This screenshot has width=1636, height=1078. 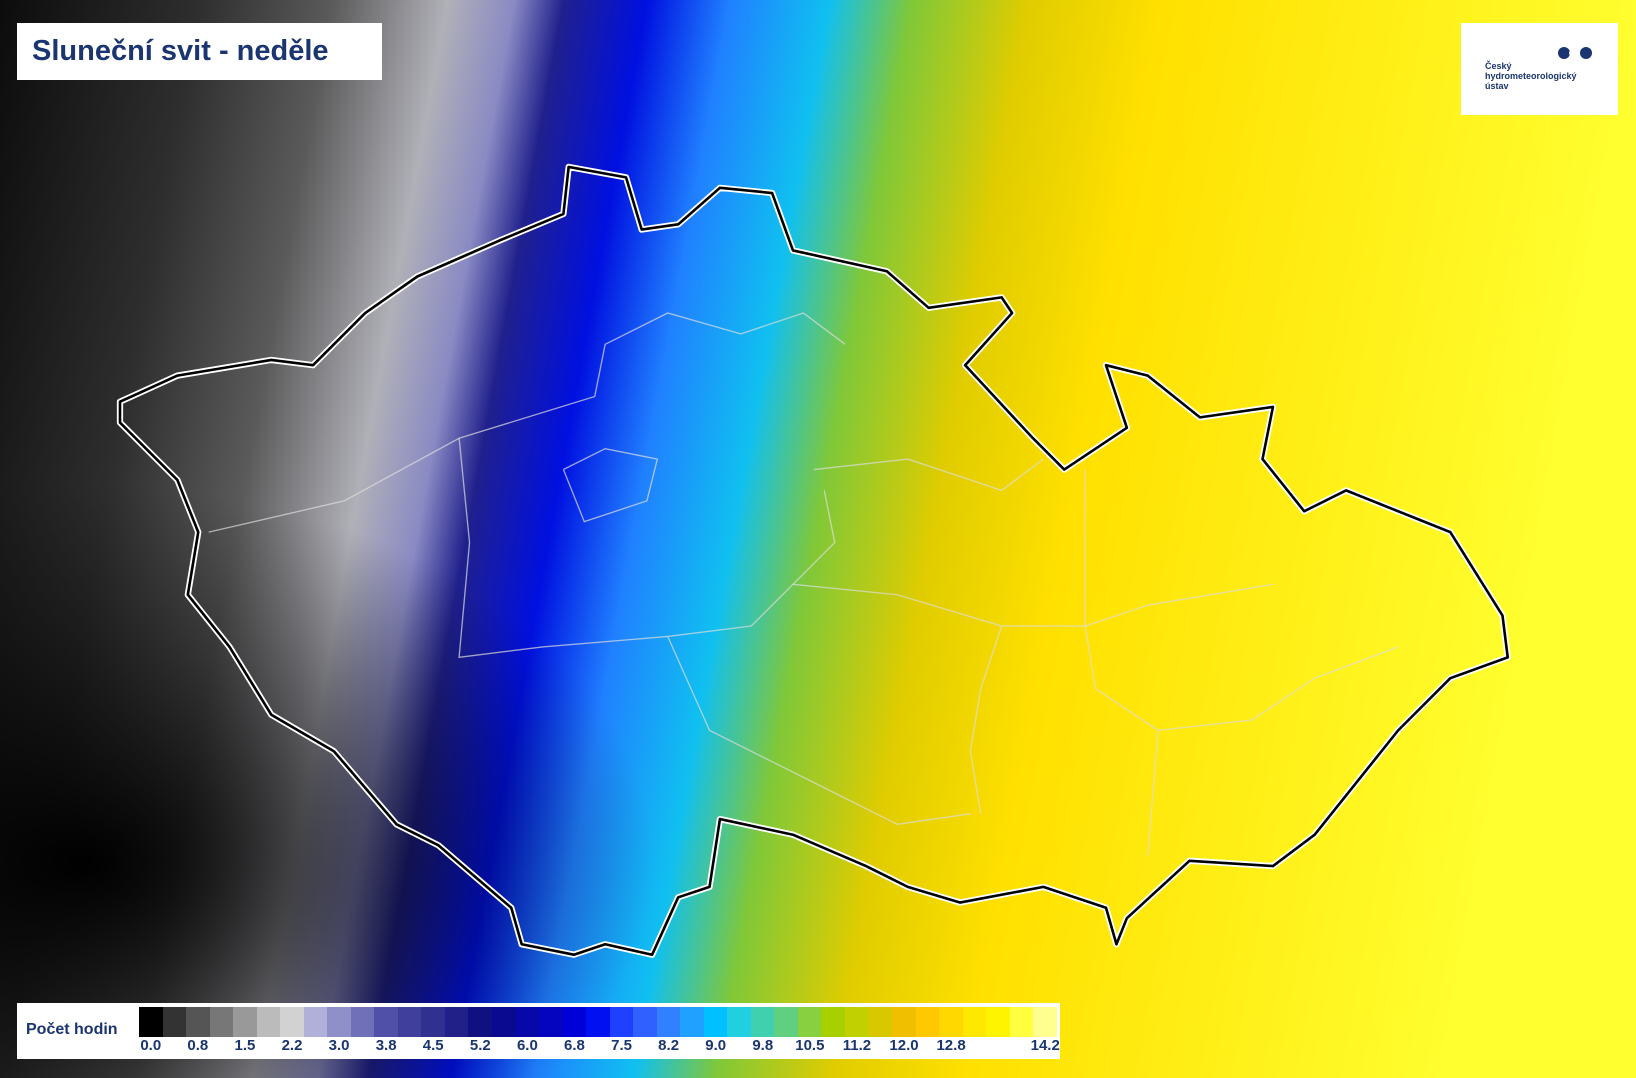 I want to click on logo-text: Český hydrometeorologický ústav, so click(x=1531, y=76).